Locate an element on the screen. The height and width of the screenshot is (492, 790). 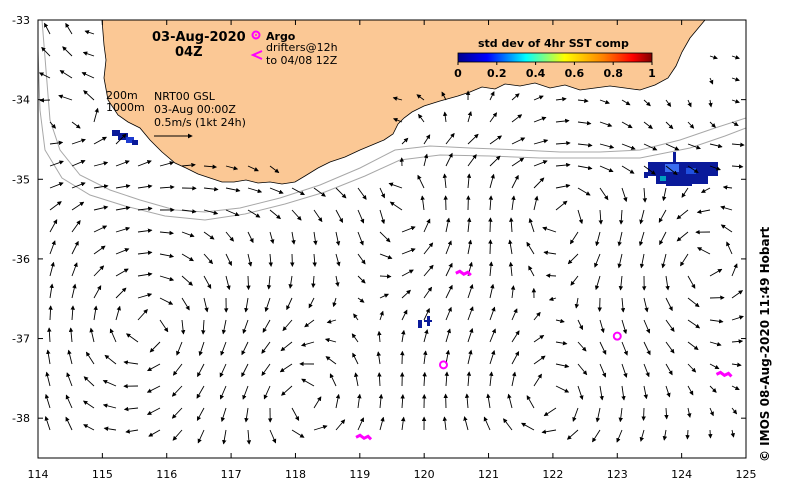
colorbar-tick-label: 0 is located at coordinates (458, 73).